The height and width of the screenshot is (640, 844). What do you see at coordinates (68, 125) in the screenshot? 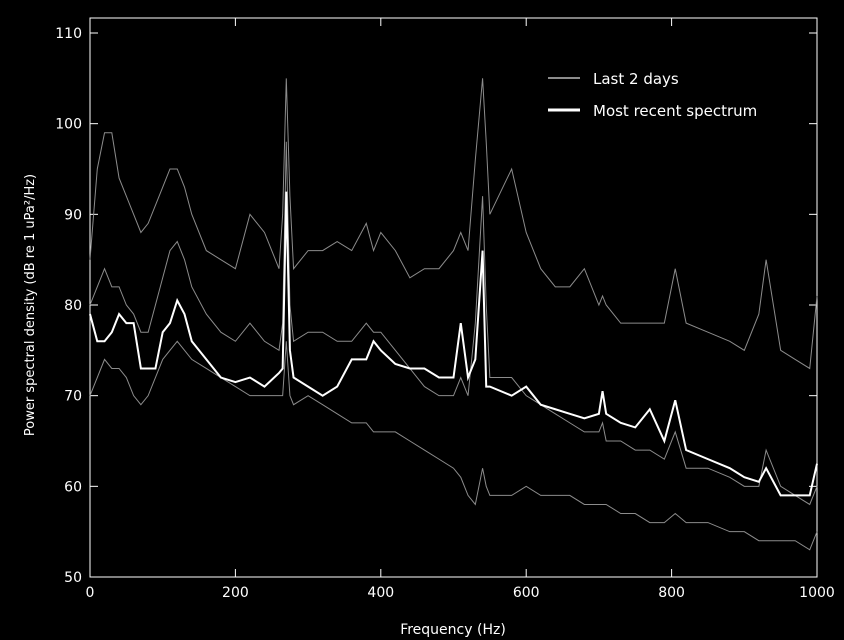
I see `y-tick-label: 100` at bounding box center [68, 125].